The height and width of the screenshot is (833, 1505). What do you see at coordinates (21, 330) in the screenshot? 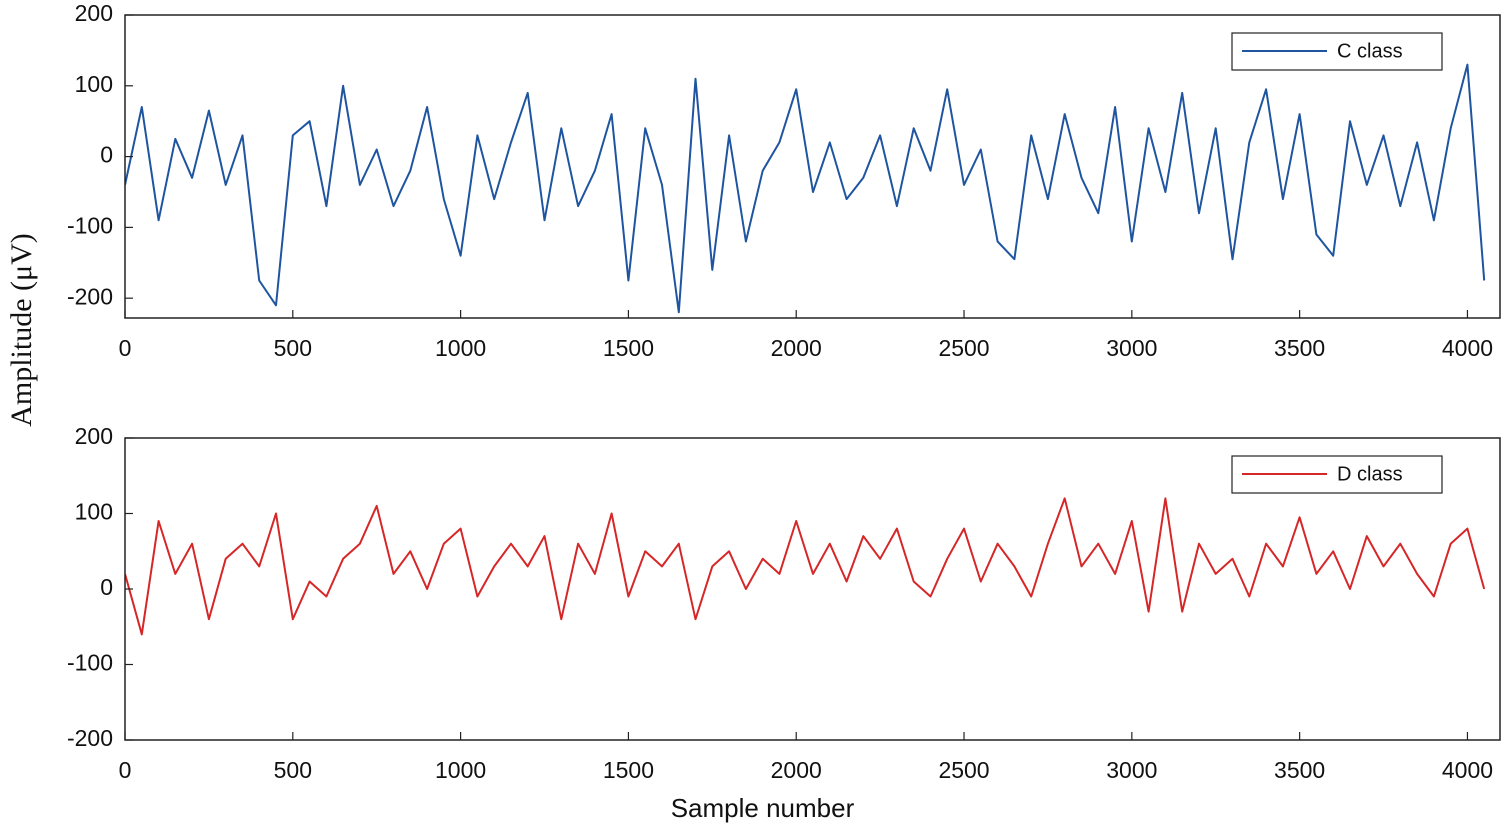
I see `y-axis-label: Amplitude (μV)` at bounding box center [21, 330].